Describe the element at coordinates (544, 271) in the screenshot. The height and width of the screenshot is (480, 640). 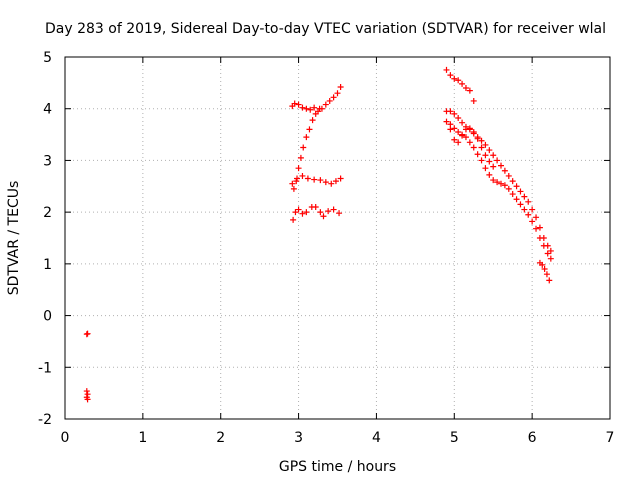
I see `series-arc-b-tail` at that location.